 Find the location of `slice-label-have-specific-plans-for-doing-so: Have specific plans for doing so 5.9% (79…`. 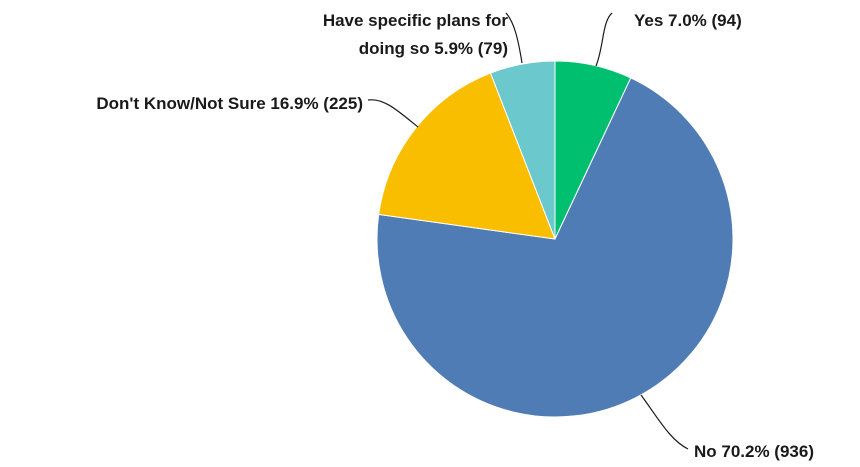

slice-label-have-specific-plans-for-doing-so: Have specific plans for doing so 5.9% (79… is located at coordinates (416, 34).